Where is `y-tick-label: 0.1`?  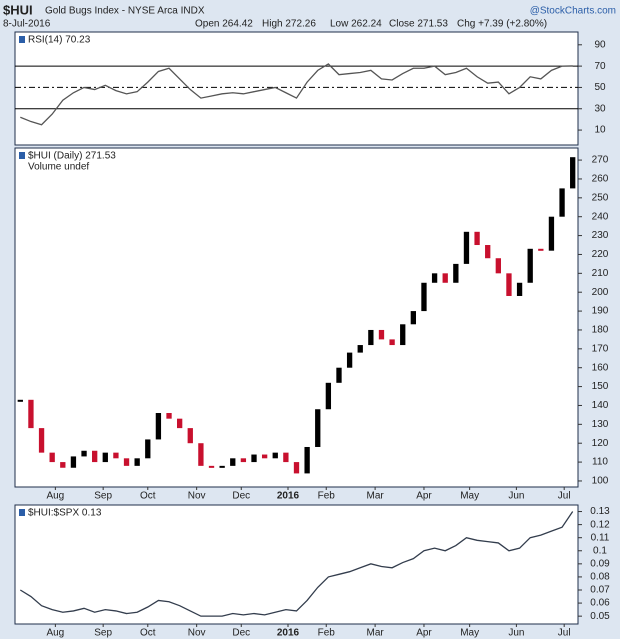
y-tick-label: 0.1 is located at coordinates (600, 550).